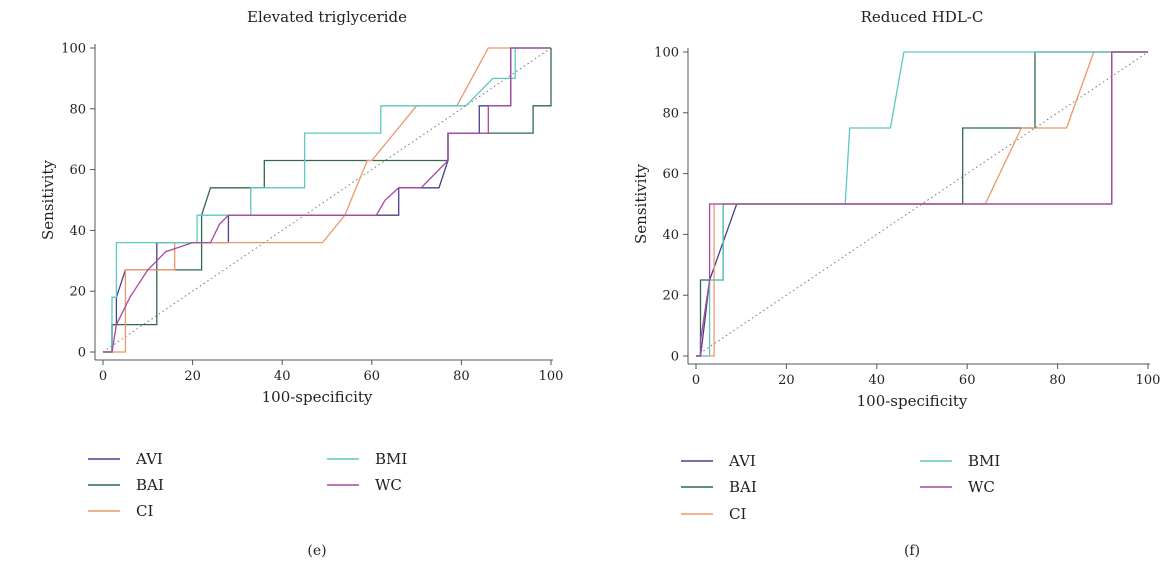  Describe the element at coordinates (675, 357) in the screenshot. I see `panel-f-y-tick-label: 0` at that location.